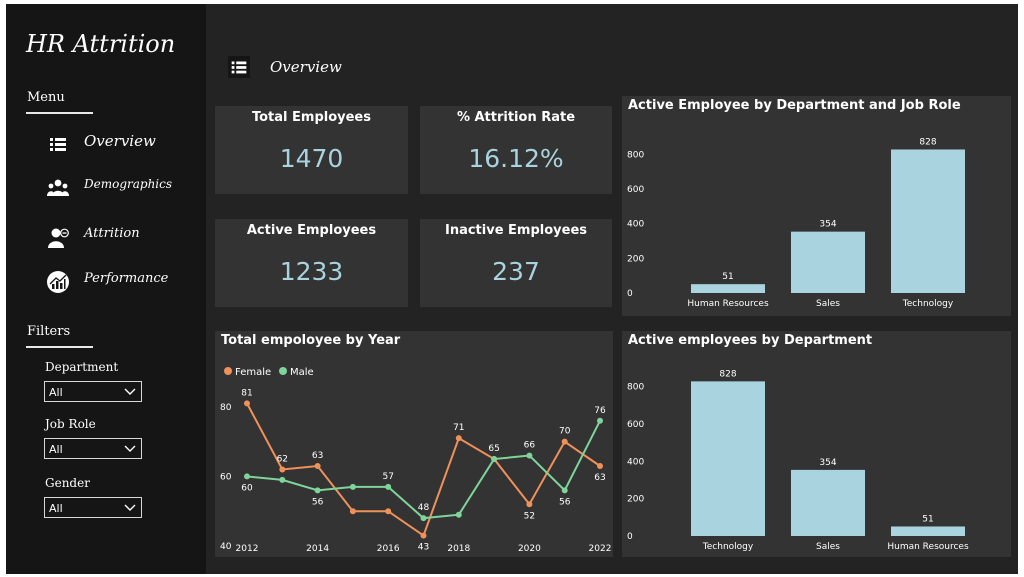 This screenshot has width=1024, height=577. I want to click on kpi-value: 237, so click(516, 271).